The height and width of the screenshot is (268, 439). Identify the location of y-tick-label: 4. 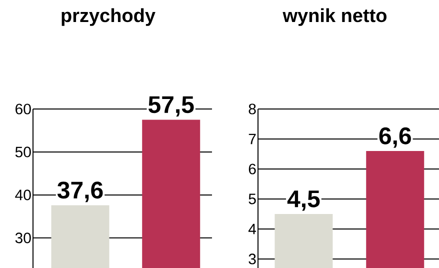
(252, 229).